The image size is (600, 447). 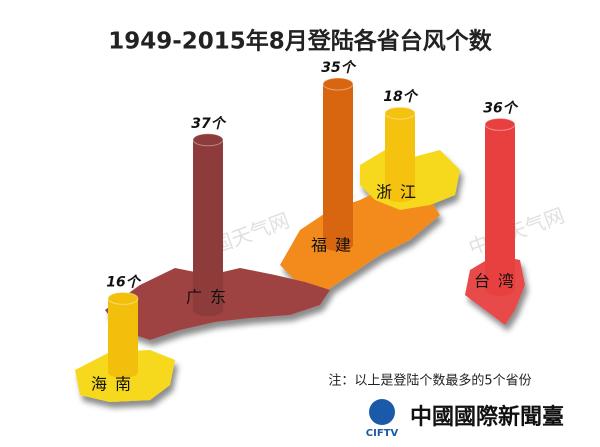 I want to click on logo-text: 中國國際新聞臺, so click(x=487, y=417).